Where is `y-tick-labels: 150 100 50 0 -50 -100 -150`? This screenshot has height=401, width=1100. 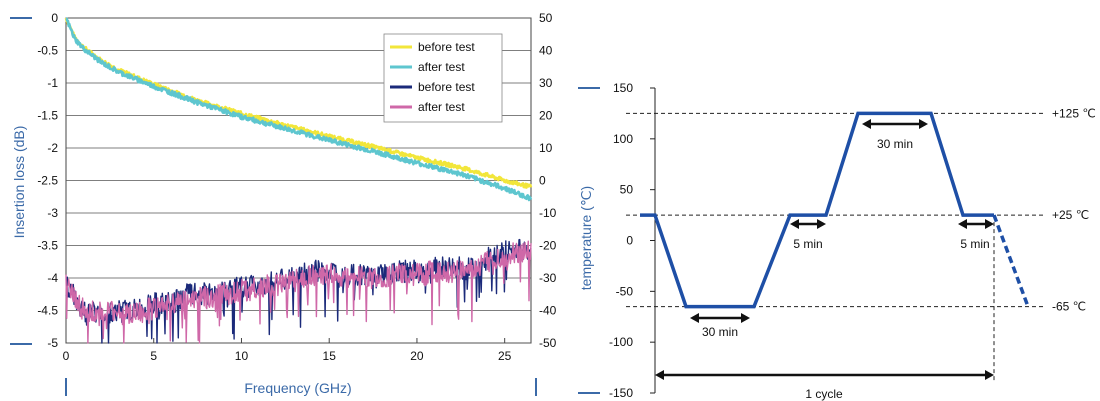
y-tick-labels: 150 100 50 0 -50 -100 -150 is located at coordinates (632, 240).